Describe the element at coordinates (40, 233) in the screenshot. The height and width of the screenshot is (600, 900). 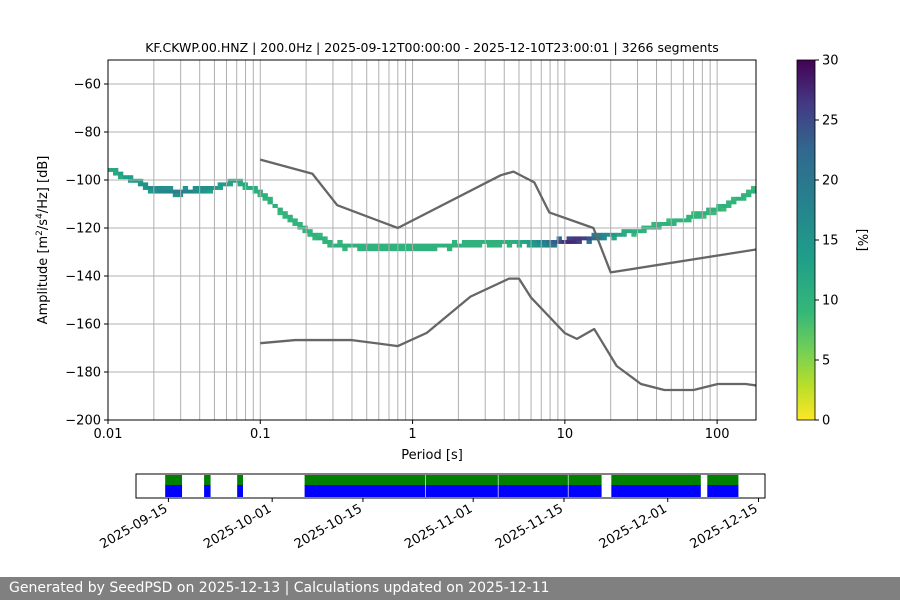
I see `y-axis-label-exponent: 2` at that location.